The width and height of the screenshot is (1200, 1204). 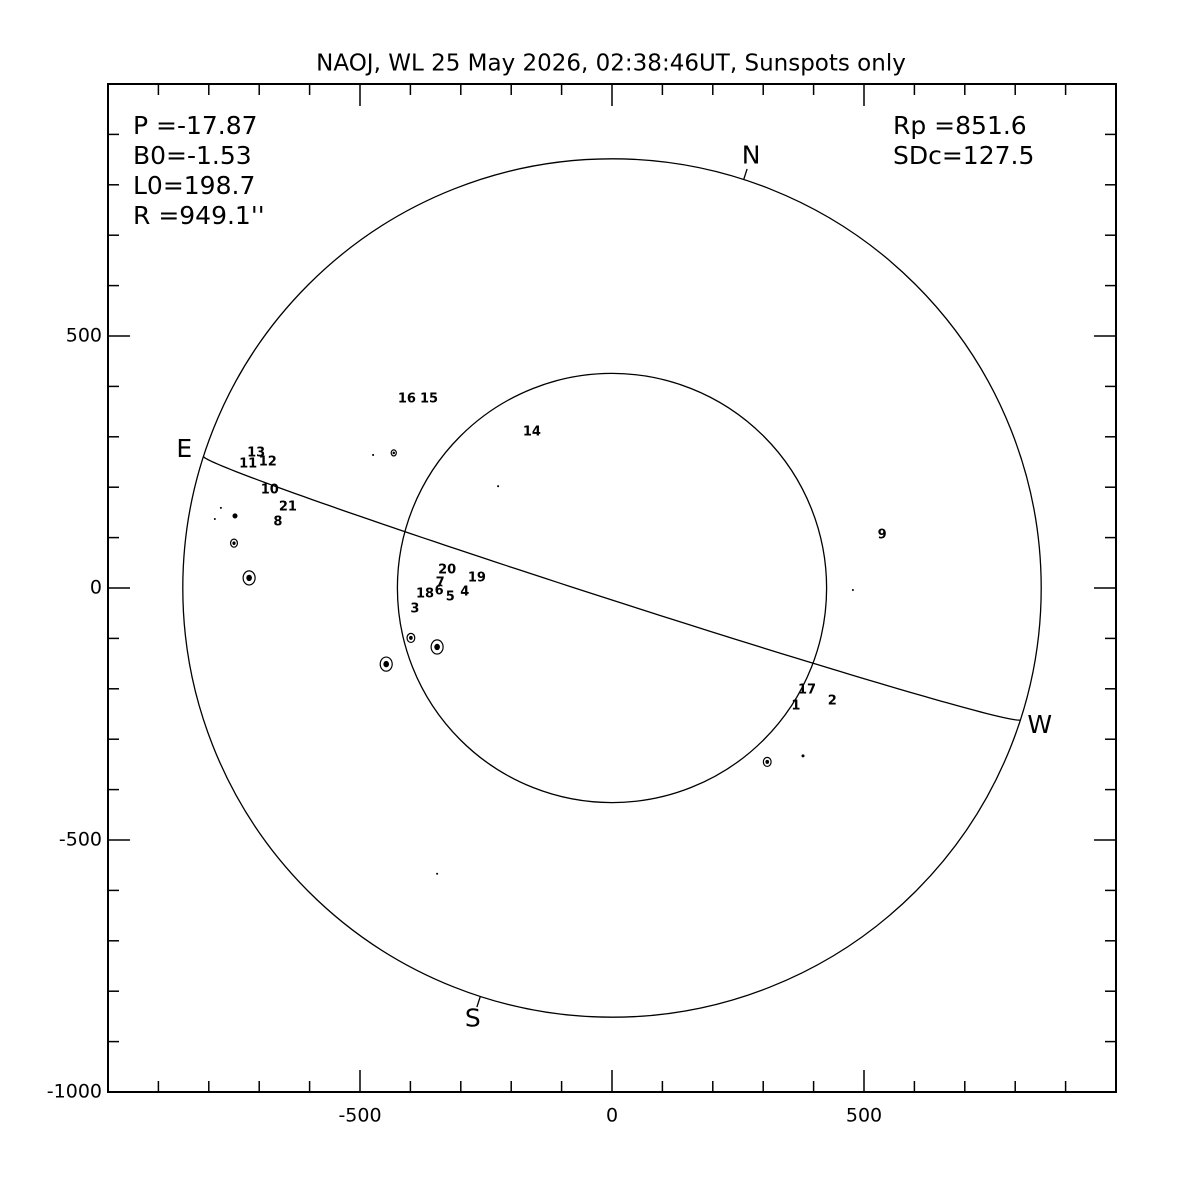 What do you see at coordinates (192, 155) in the screenshot?
I see `left-annotation: B0=-1.53` at bounding box center [192, 155].